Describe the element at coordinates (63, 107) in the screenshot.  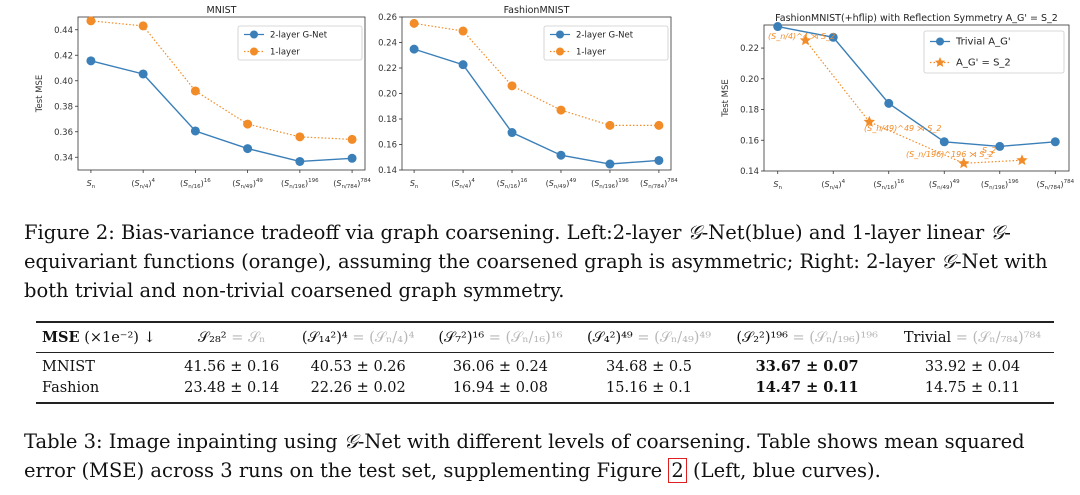
I see `y-tick-label: 0.38` at that location.